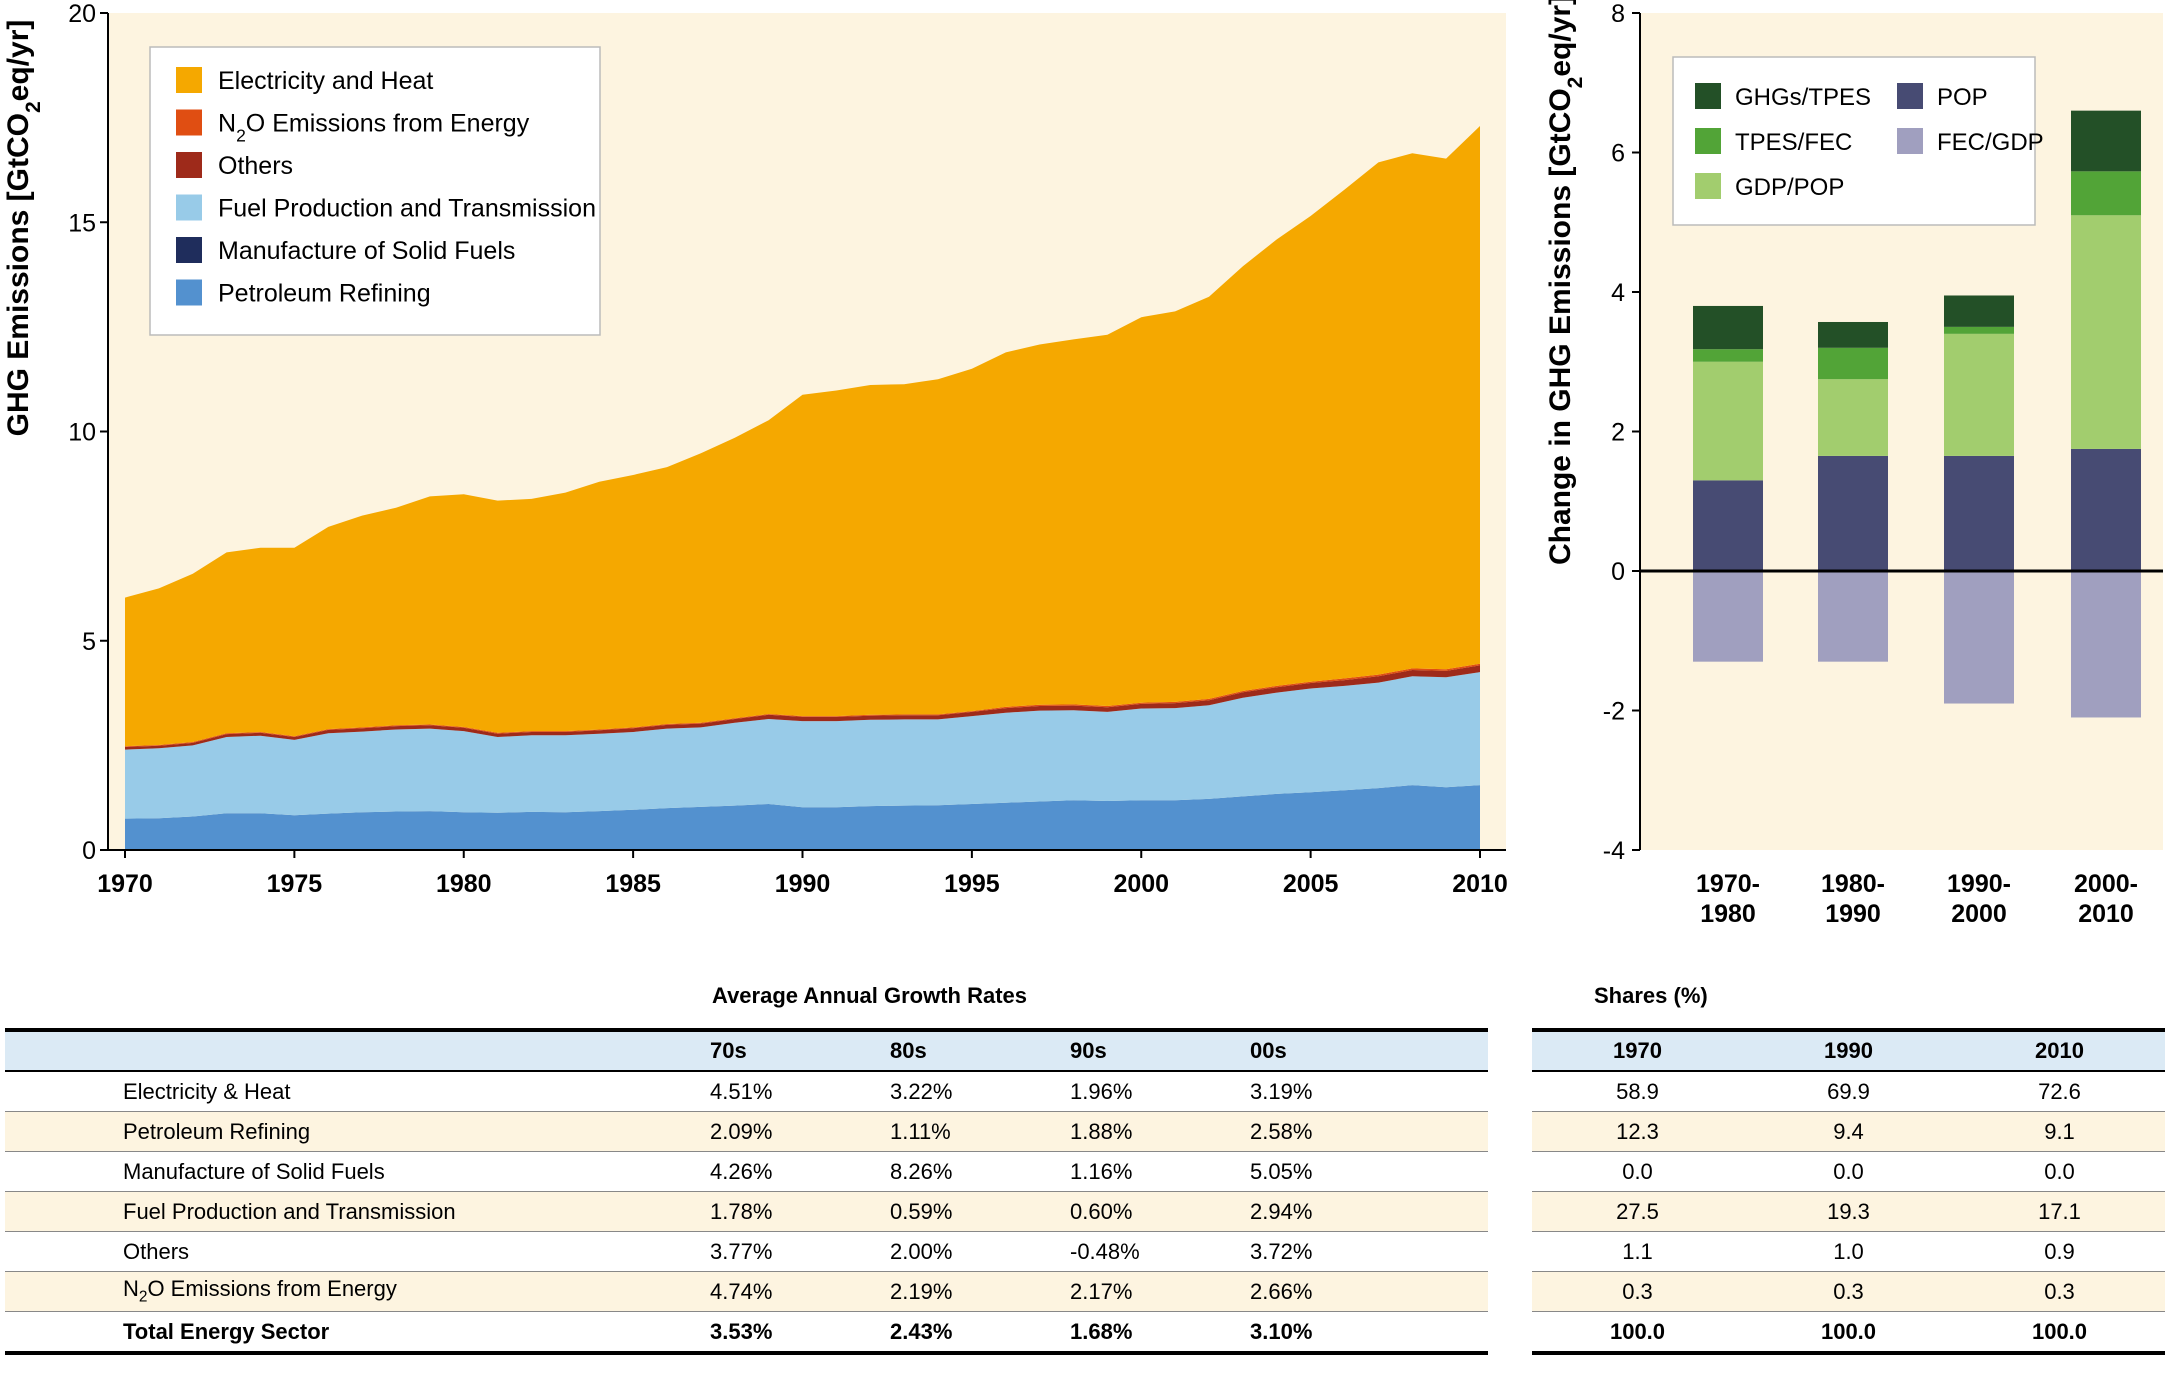  Describe the element at coordinates (357, 1333) in the screenshot. I see `growth-row-label: Total Energy Sector` at that location.